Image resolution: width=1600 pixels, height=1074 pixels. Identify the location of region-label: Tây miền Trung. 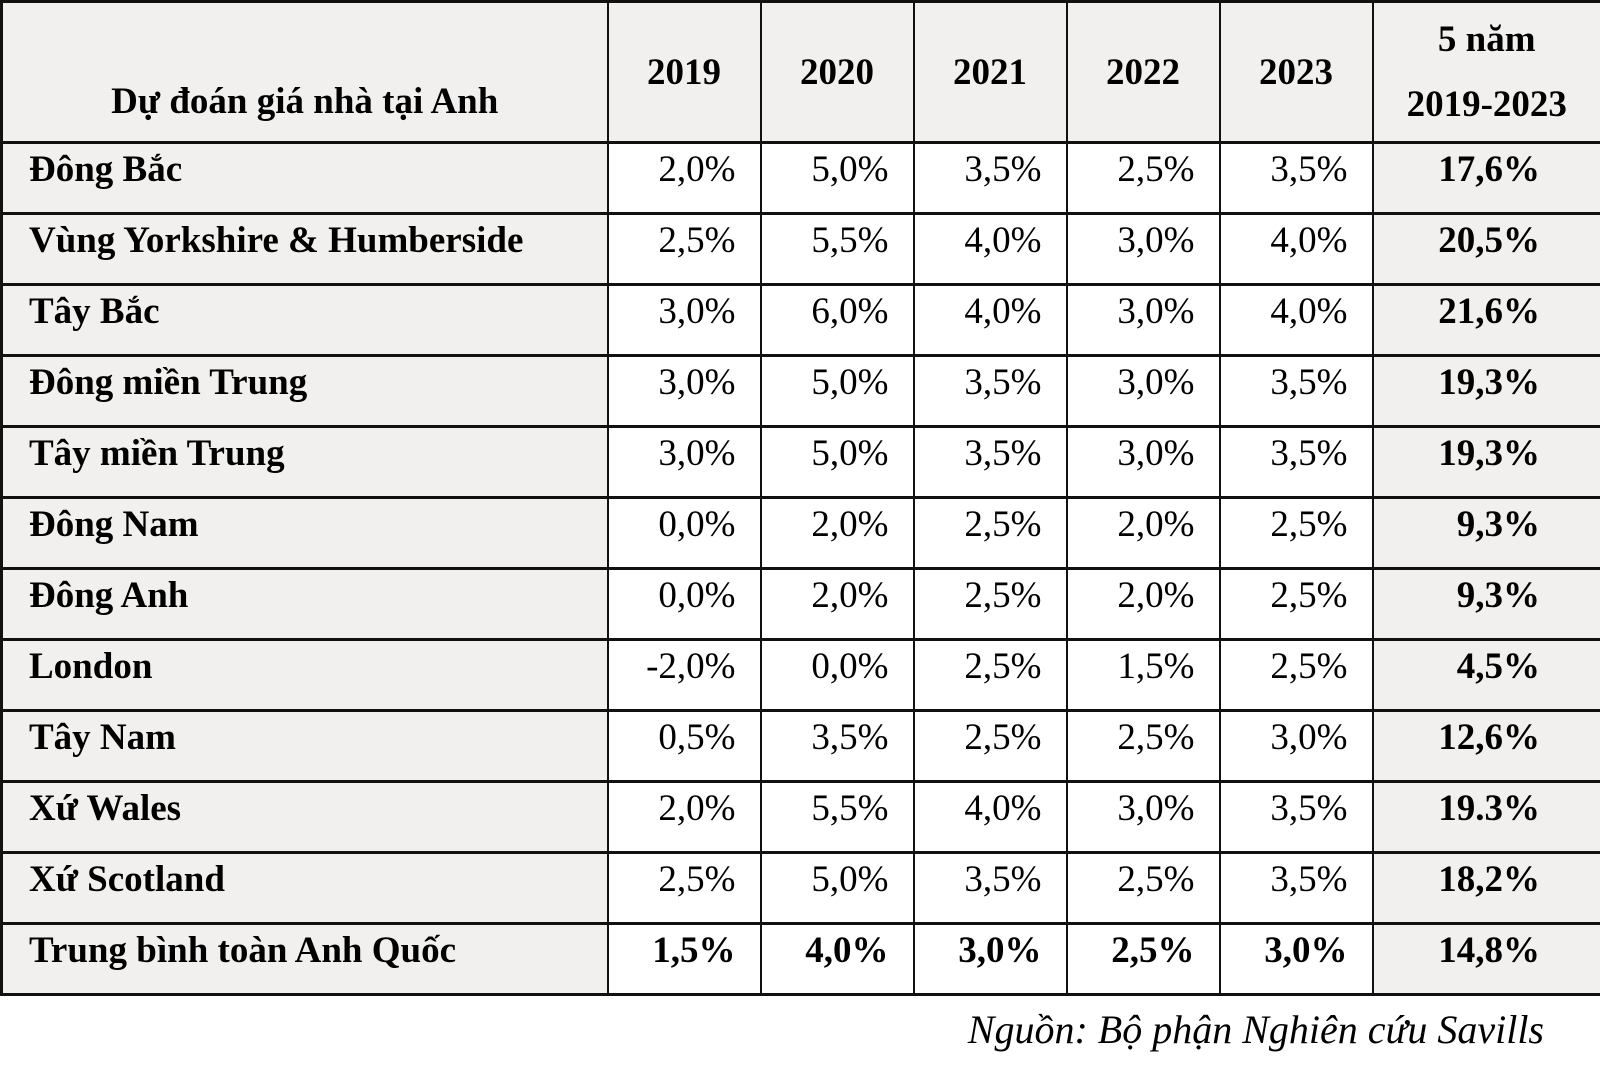
(304, 462).